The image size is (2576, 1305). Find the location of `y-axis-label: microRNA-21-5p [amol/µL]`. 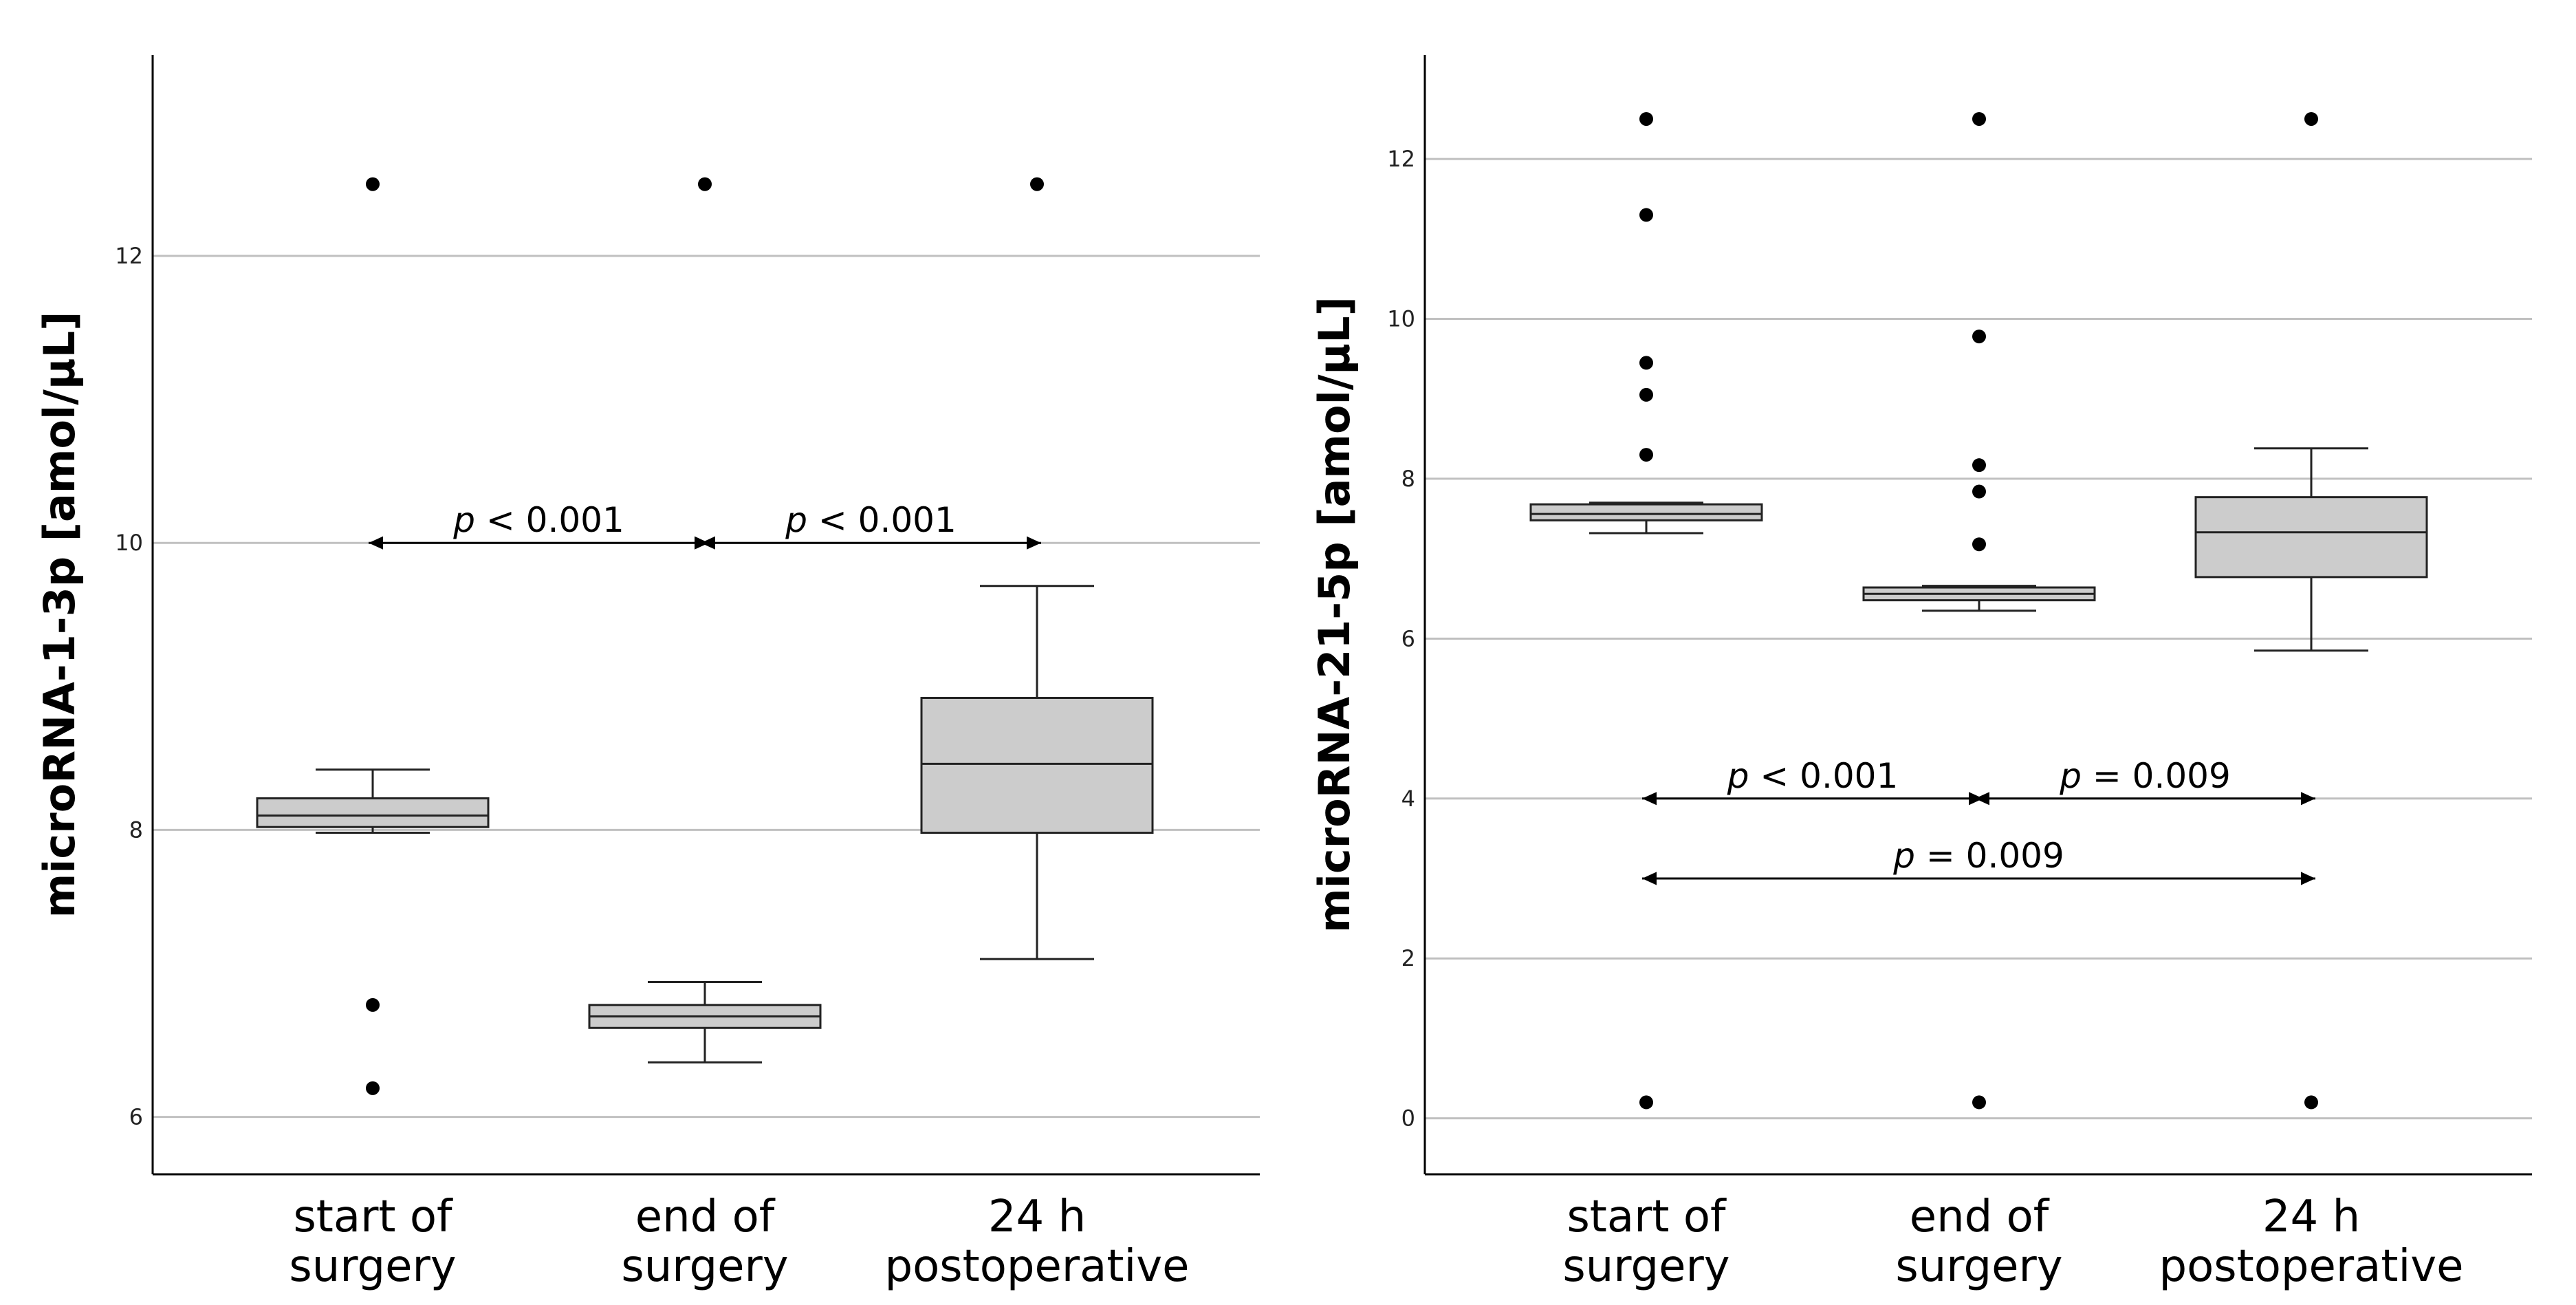

y-axis-label: microRNA-21-5p [amol/µL] is located at coordinates (1334, 614).